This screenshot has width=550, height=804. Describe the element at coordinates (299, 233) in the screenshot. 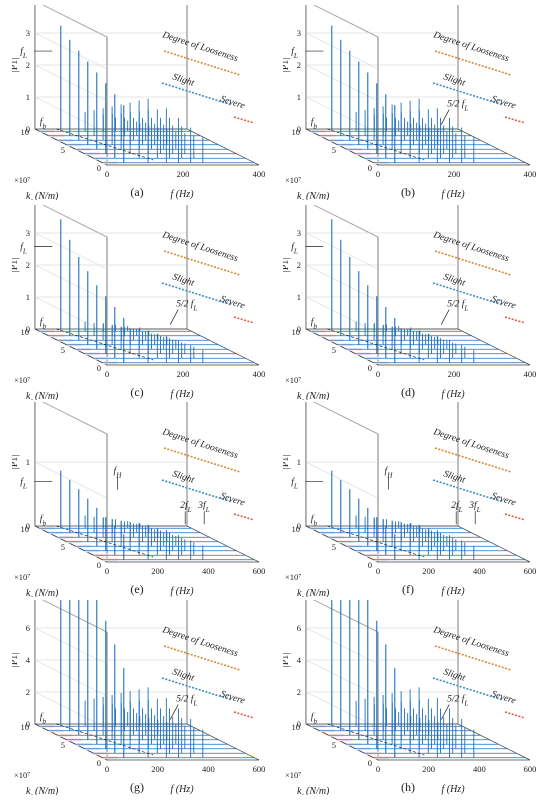

I see `z-tick-label: 3` at that location.